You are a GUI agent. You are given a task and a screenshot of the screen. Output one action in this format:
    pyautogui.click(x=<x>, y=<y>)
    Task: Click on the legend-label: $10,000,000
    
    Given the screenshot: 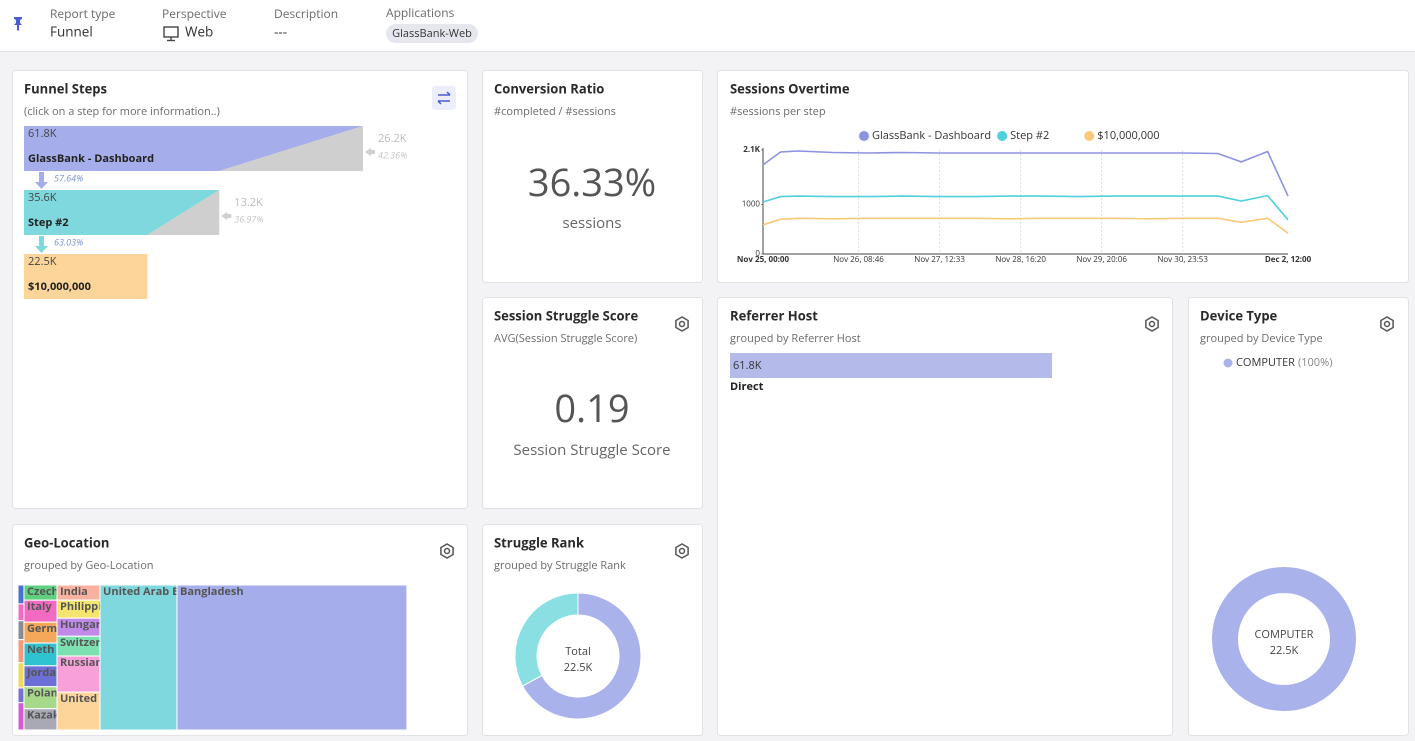 What is the action you would take?
    pyautogui.click(x=1128, y=135)
    